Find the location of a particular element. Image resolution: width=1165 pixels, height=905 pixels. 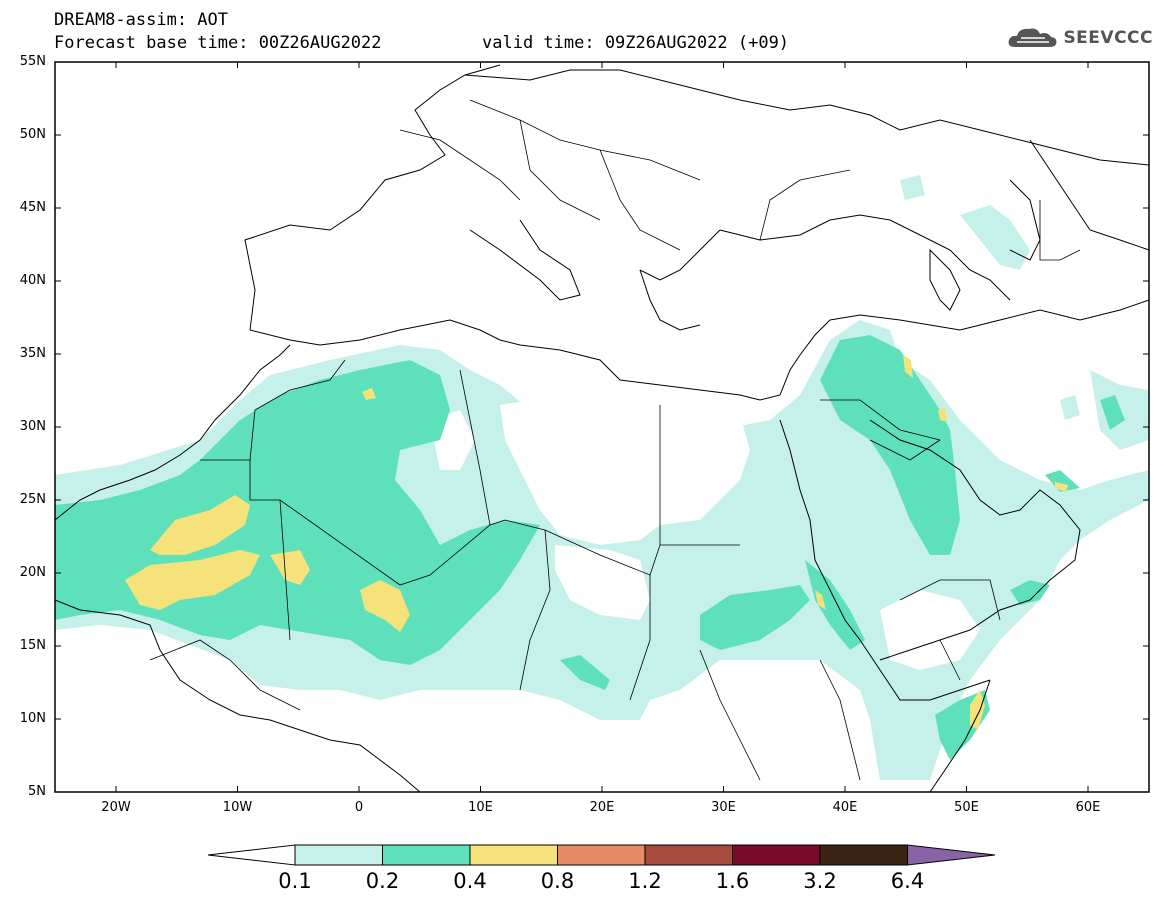

legend-arrow-low is located at coordinates (251, 855).